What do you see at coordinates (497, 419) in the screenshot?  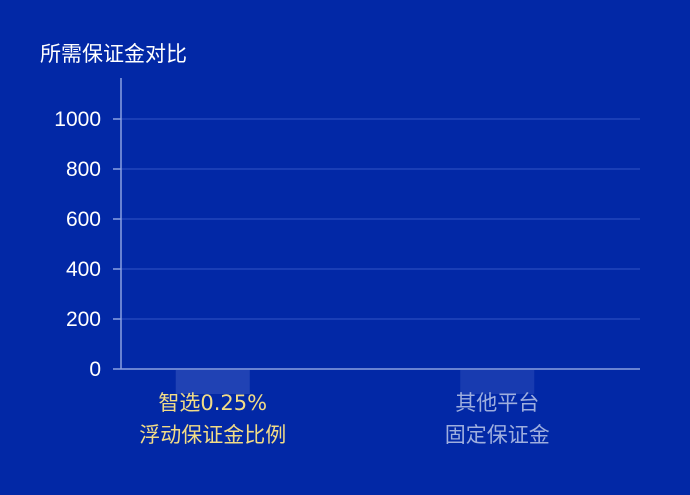 I see `x-category-label: 其他平台 固定保证金` at bounding box center [497, 419].